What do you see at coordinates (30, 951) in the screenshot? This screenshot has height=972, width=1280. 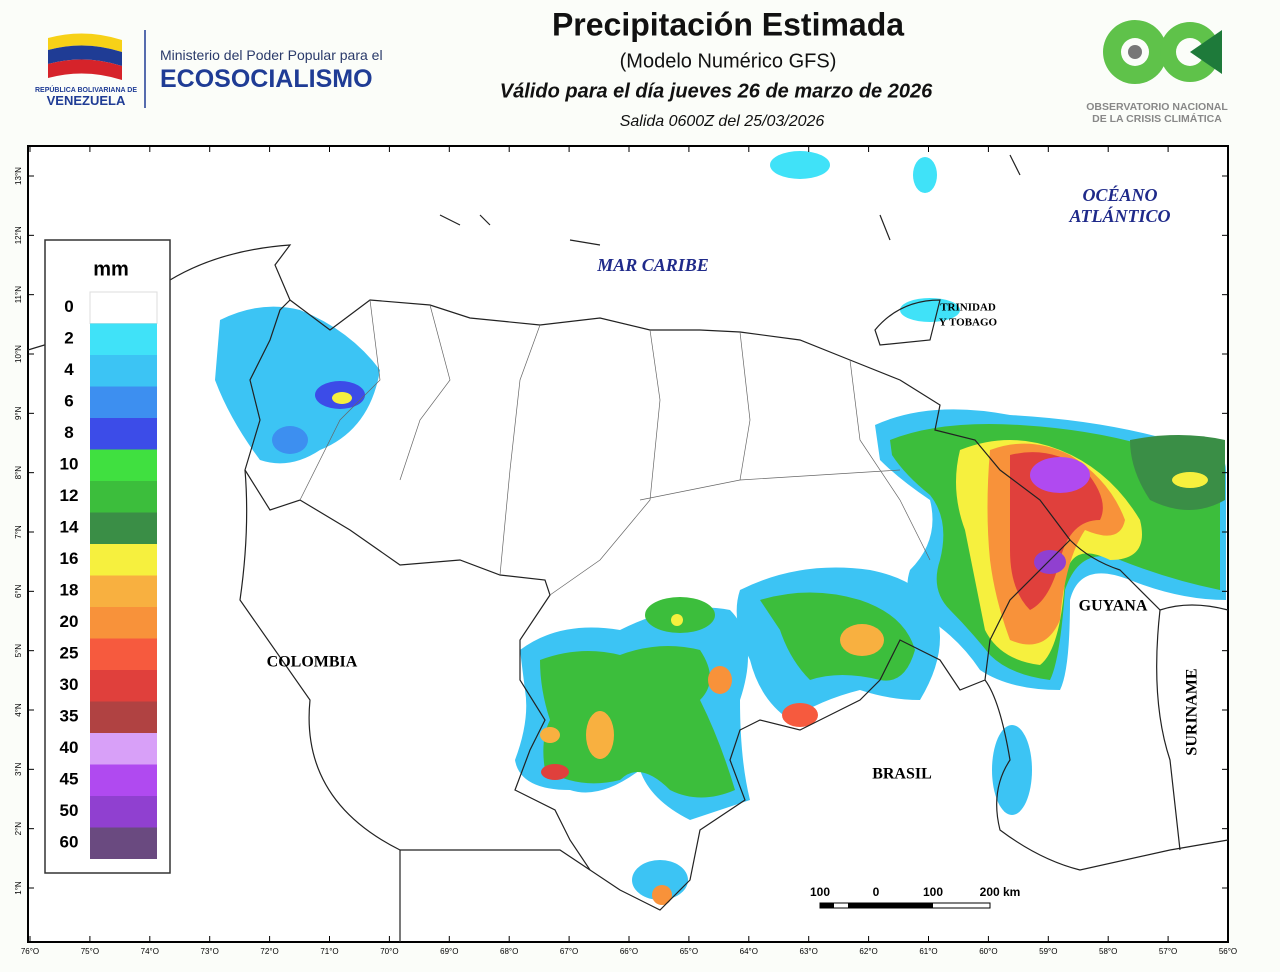 I see `lon-label: 76°O` at bounding box center [30, 951].